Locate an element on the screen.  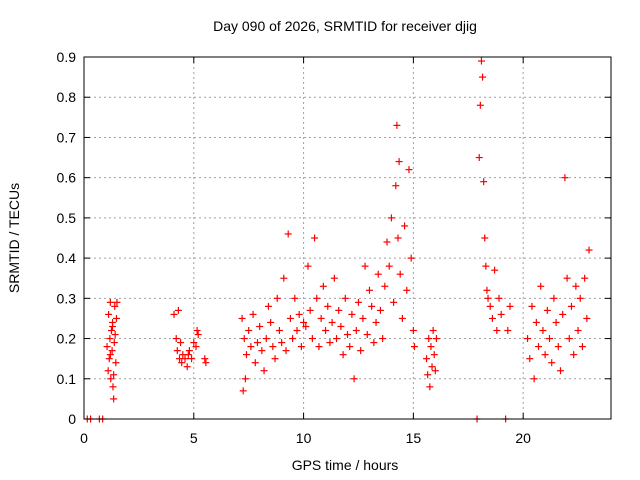
y-tick-label: 0.1 is located at coordinates (67, 379).